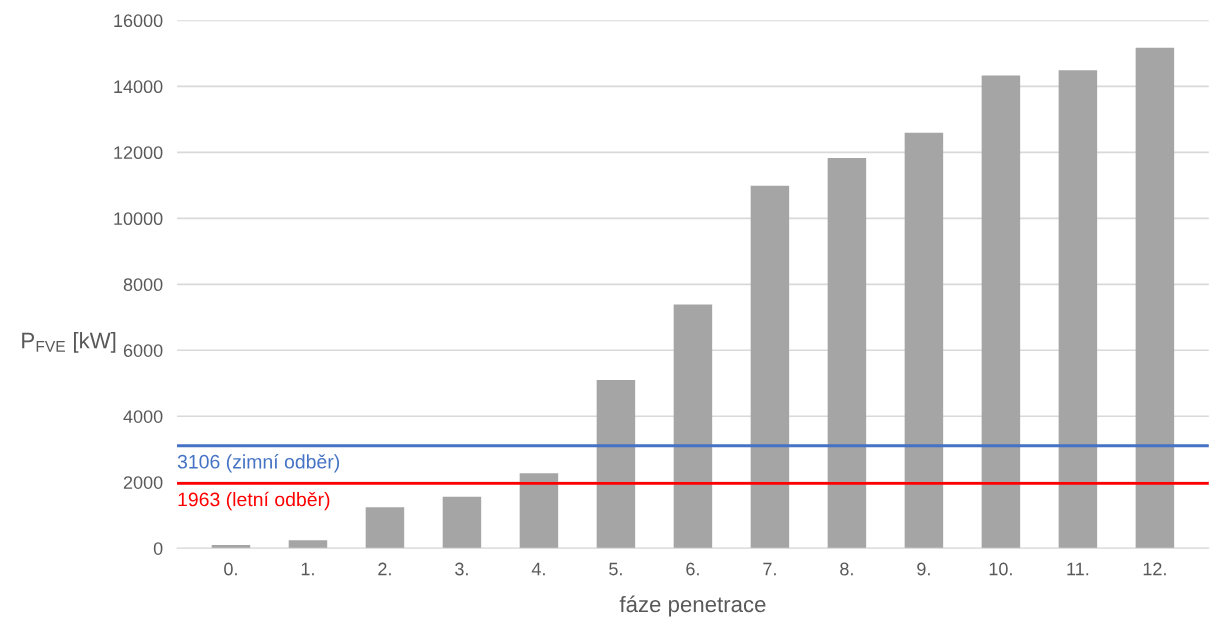  I want to click on y-axis-title: P$_{FVE}$ [kW], so click(69, 342).